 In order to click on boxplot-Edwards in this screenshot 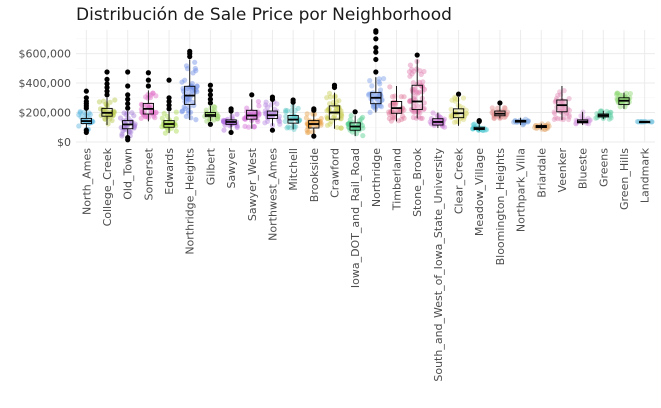, I will do `click(169, 105)`.